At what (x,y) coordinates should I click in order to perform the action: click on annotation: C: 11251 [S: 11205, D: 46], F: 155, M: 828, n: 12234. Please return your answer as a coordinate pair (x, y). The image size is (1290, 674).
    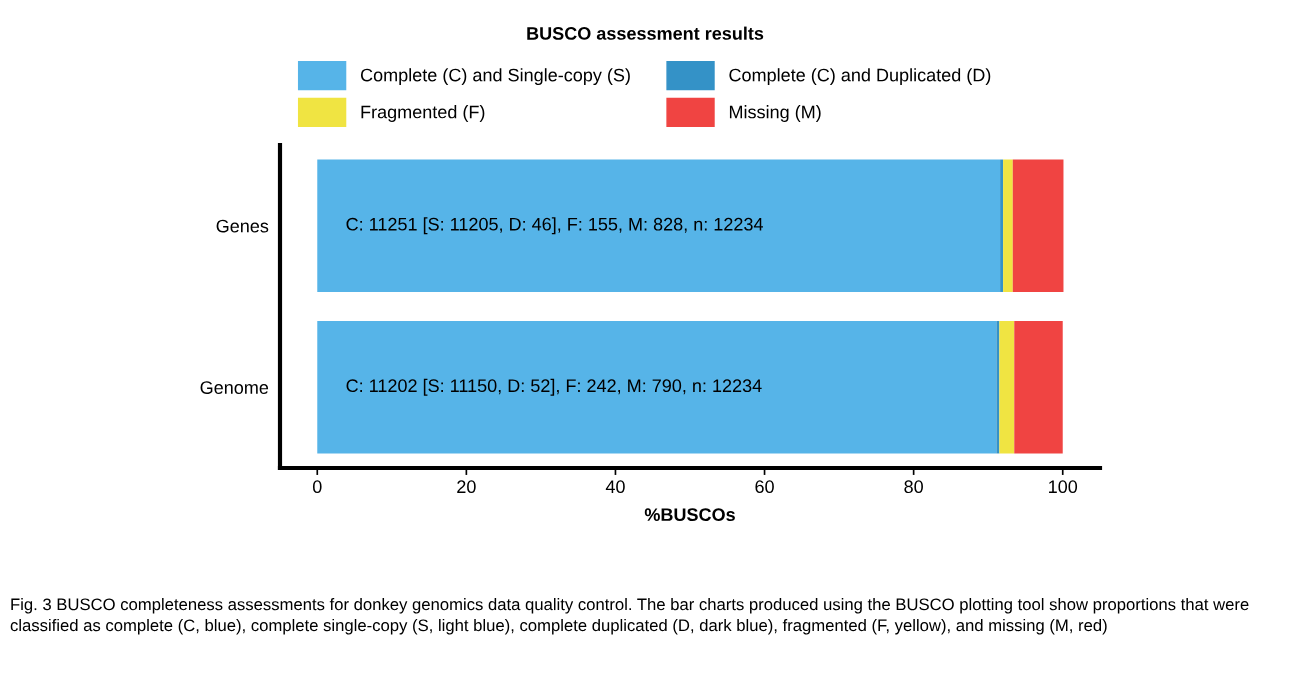
    Looking at the image, I should click on (554, 226).